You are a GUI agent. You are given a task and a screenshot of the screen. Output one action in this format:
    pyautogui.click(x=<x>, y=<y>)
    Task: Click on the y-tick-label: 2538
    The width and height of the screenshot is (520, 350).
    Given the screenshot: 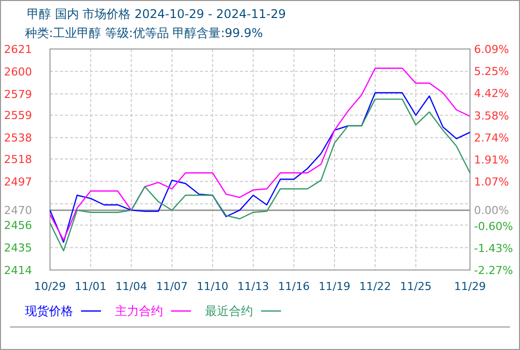 What is the action you would take?
    pyautogui.click(x=18, y=138)
    